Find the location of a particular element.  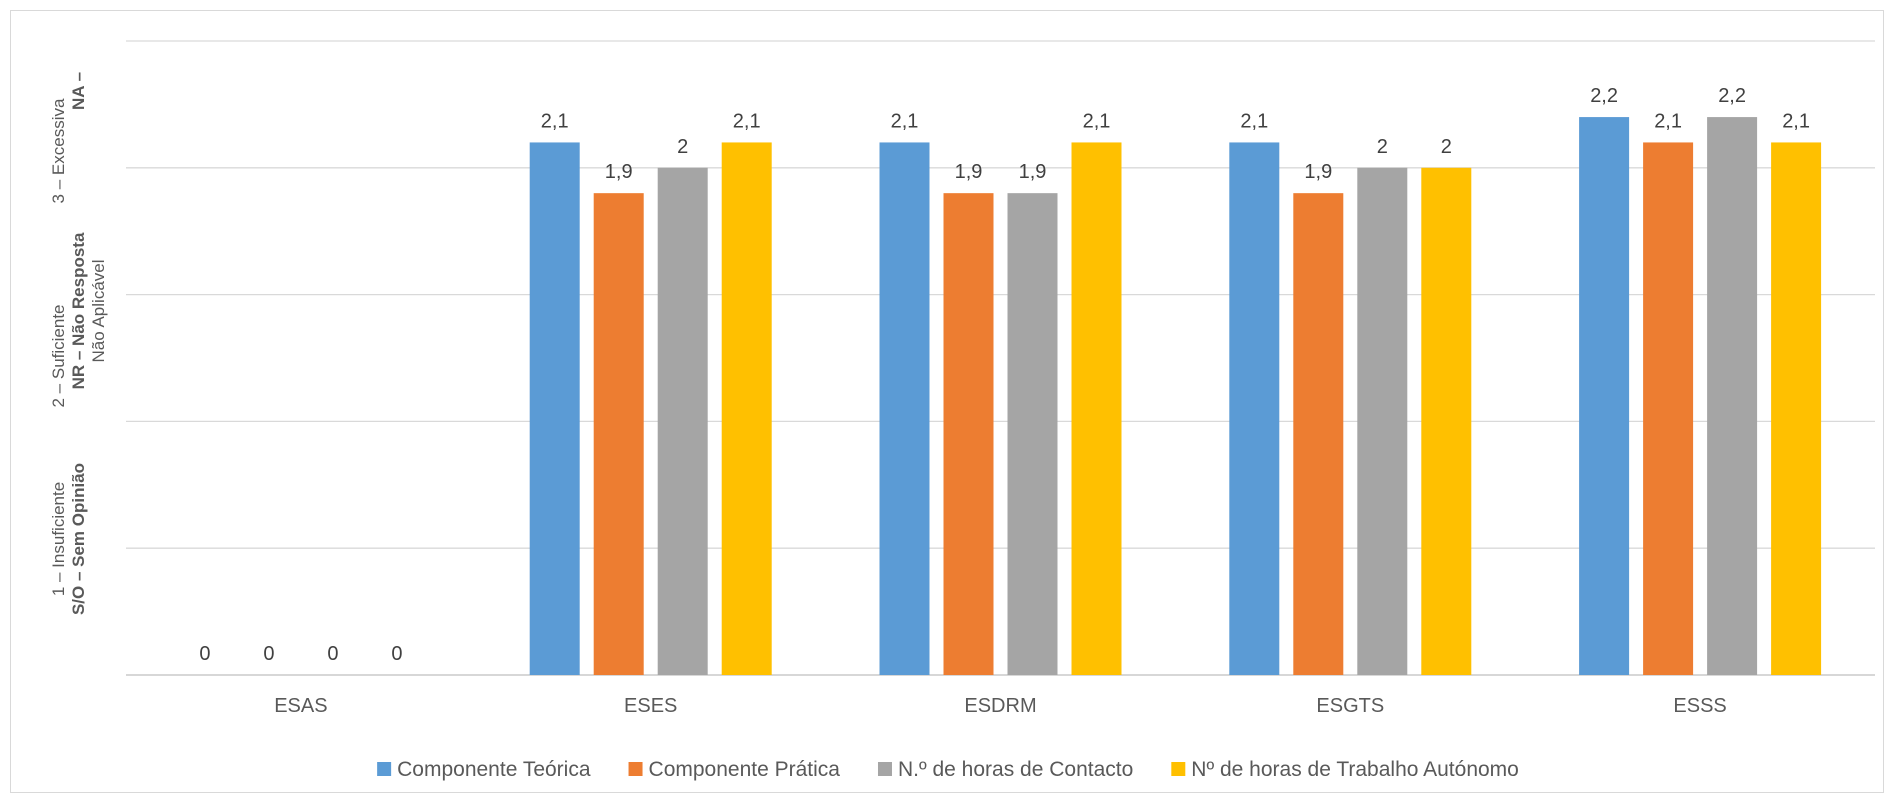

category-labels: ESAS ESES ESDRM ESGTS ESSS is located at coordinates (1000, 706).